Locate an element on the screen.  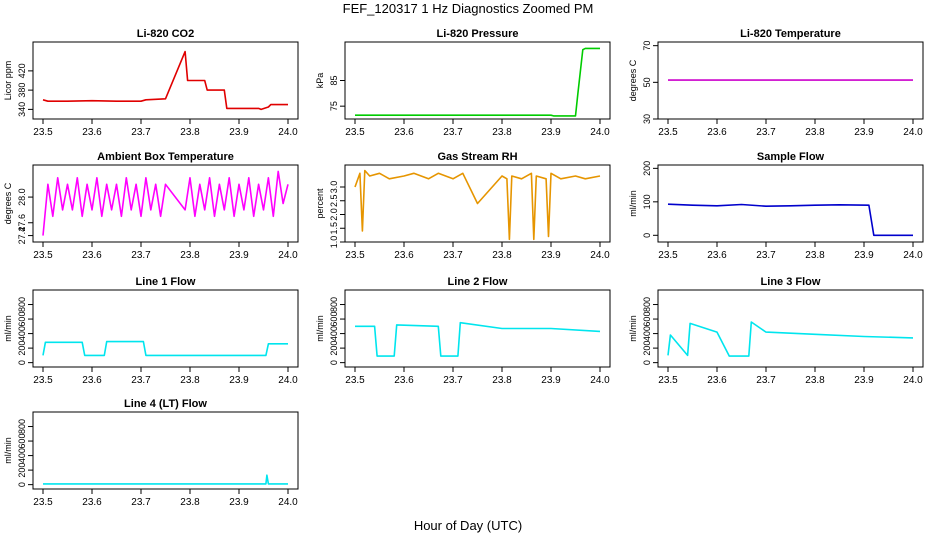
y-axis-label: Licor ppm is located at coordinates (8, 81).